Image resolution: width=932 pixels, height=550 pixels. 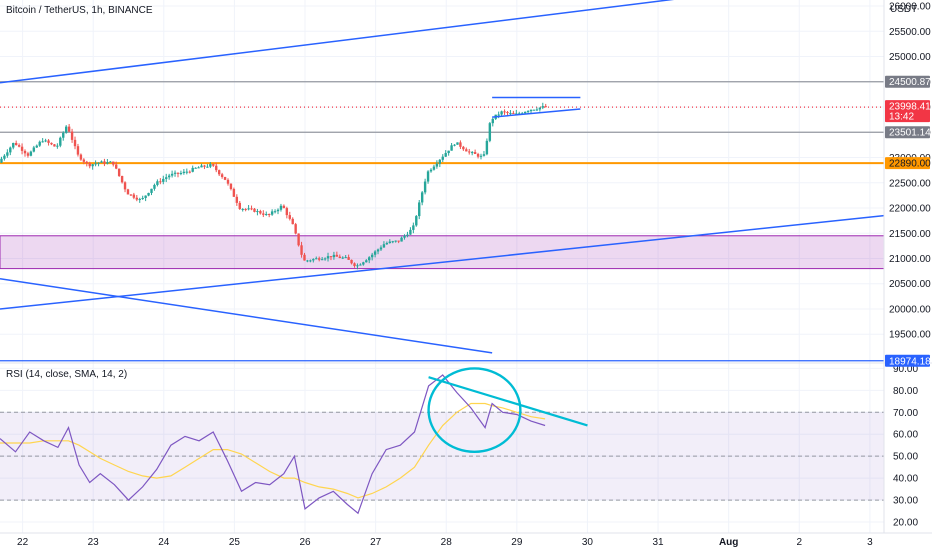 I want to click on time-tick-label: 24, so click(x=164, y=542).